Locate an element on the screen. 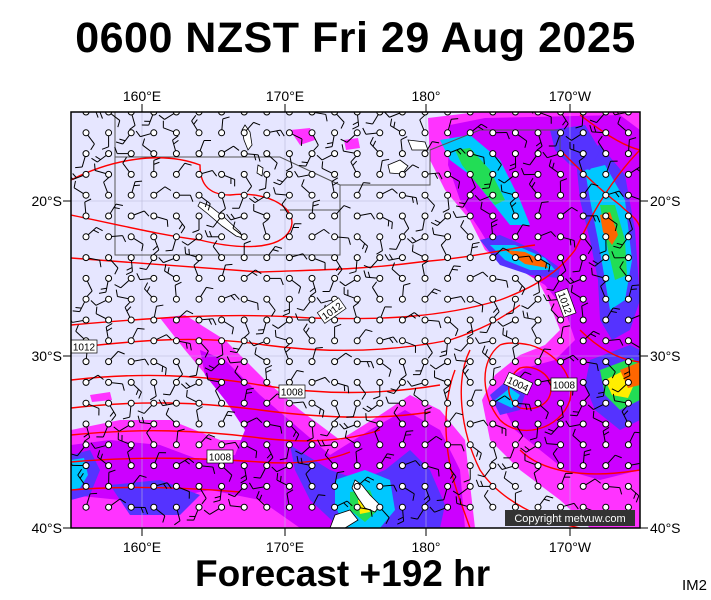 Image resolution: width=711 pixels, height=600 pixels. lat-label-40s-left: 40°S is located at coordinates (46, 528).